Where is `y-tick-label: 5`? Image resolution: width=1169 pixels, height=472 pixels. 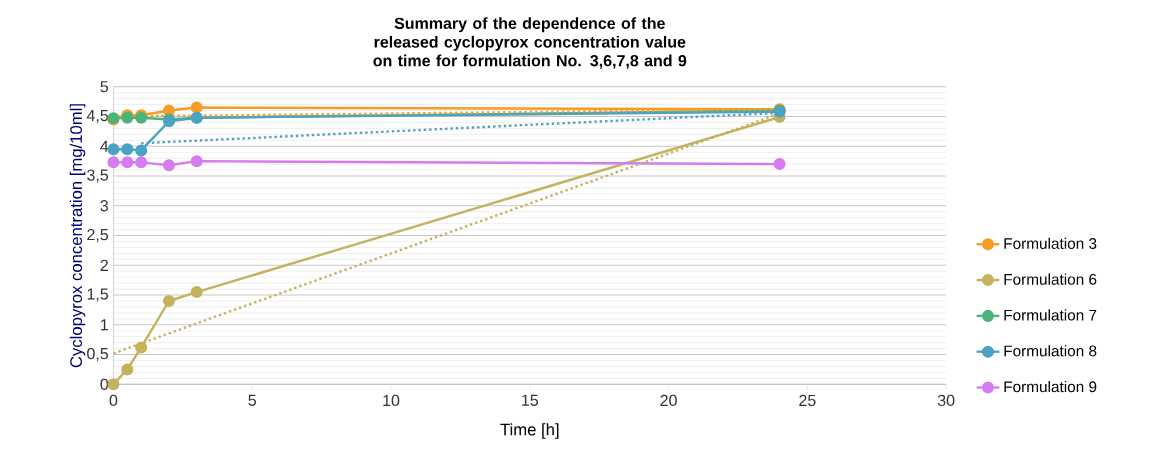
y-tick-label: 5 is located at coordinates (104, 86).